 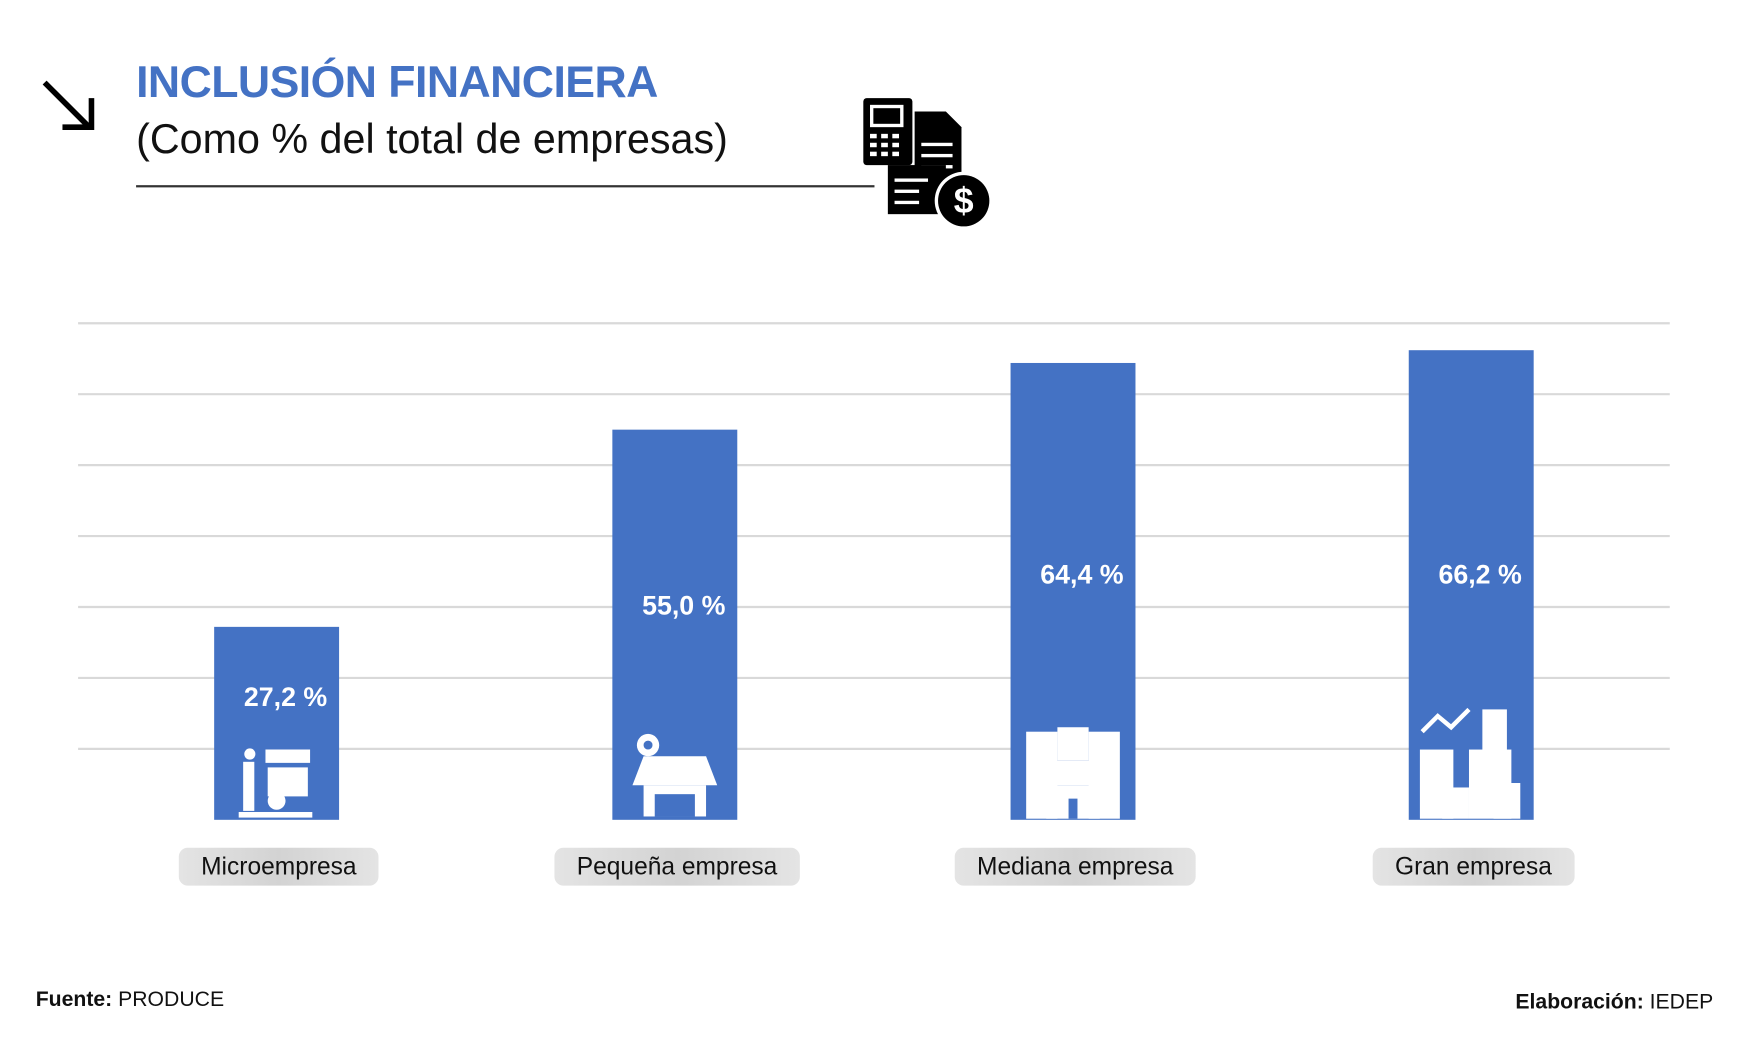 What do you see at coordinates (1579, 1002) in the screenshot?
I see `credit-label: Elaboración:` at bounding box center [1579, 1002].